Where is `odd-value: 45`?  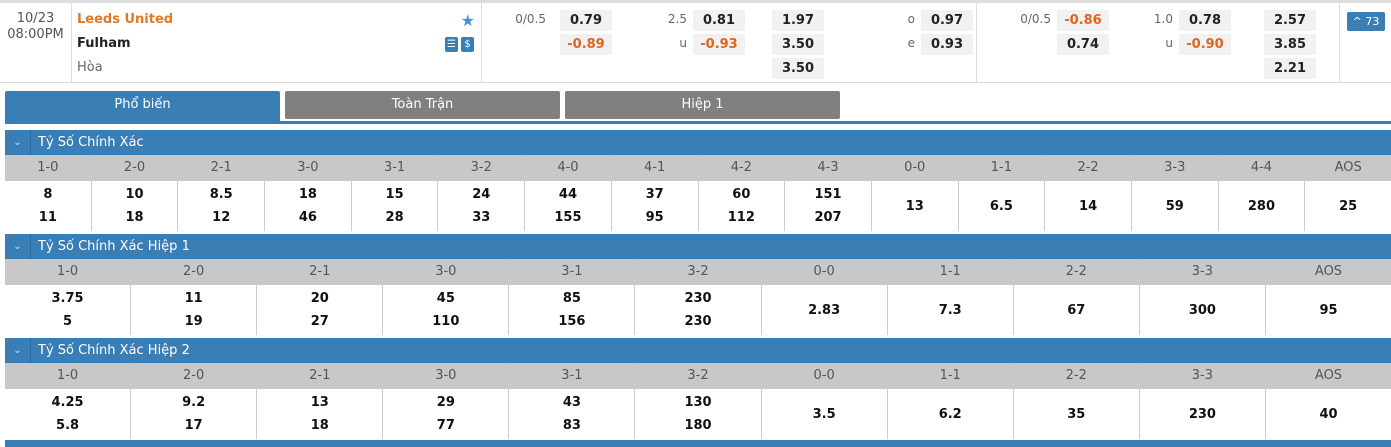
odd-value: 45 is located at coordinates (445, 298).